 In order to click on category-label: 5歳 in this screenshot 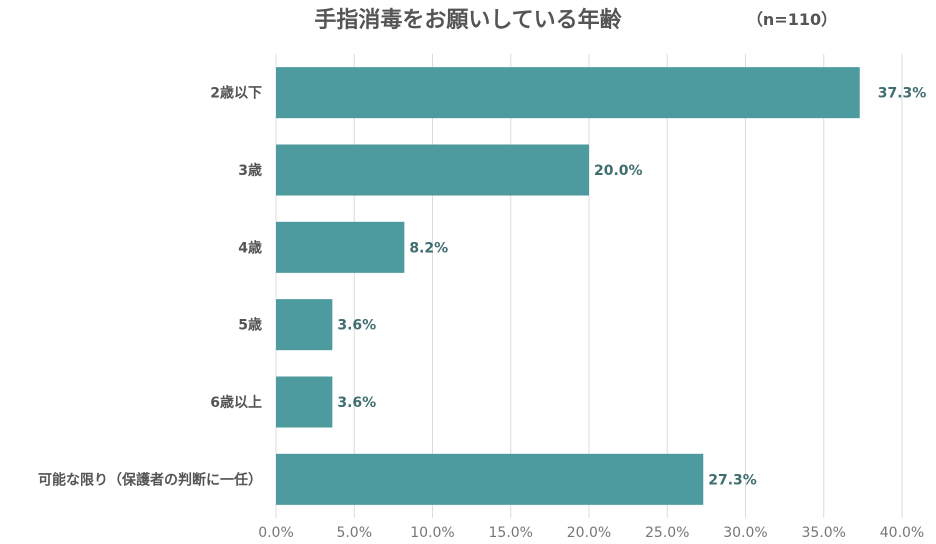, I will do `click(250, 325)`.